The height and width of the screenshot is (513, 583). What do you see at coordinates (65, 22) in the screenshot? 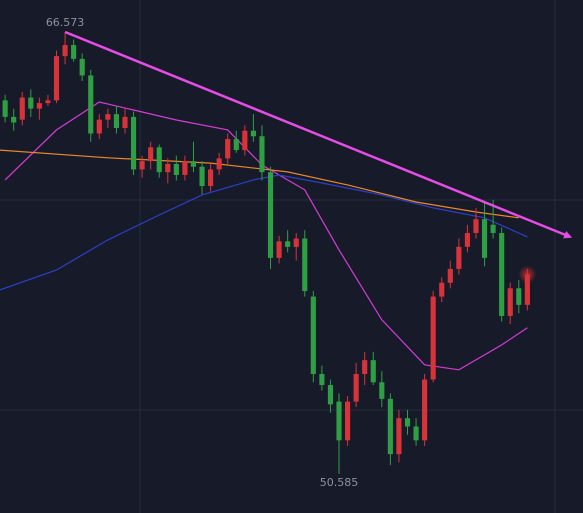
I see `max-label: 66.573` at bounding box center [65, 22].